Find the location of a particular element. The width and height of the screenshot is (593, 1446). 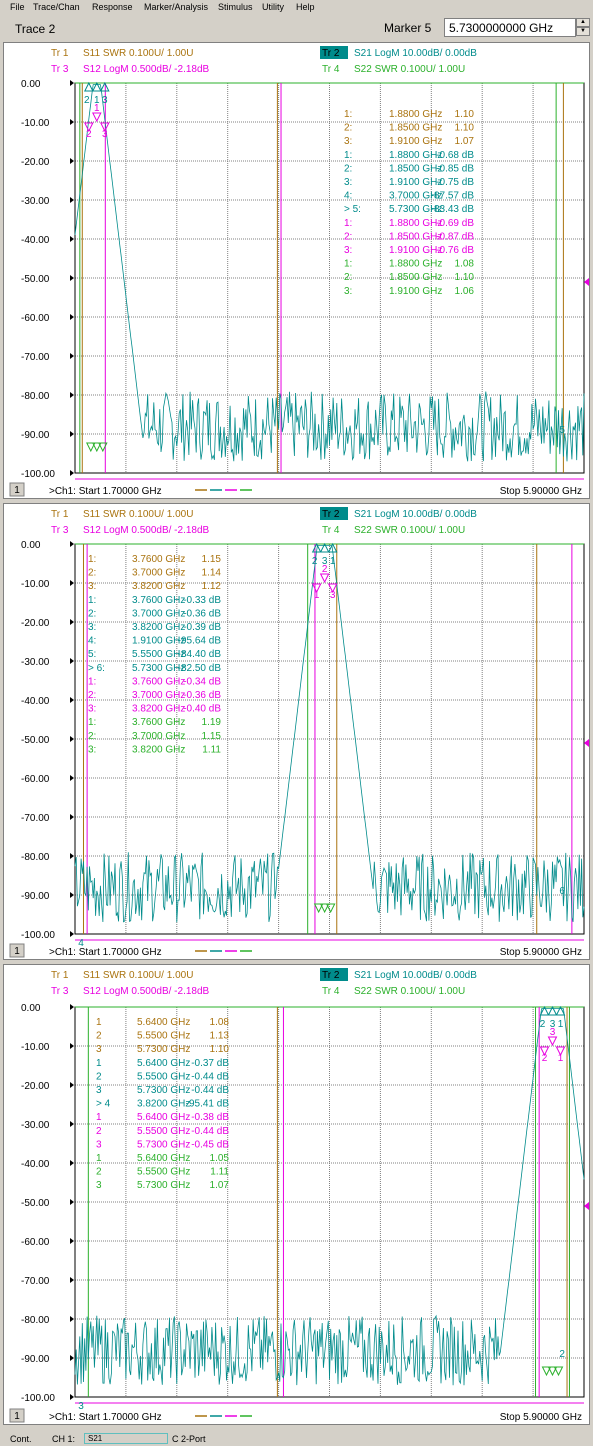

plot-marker-label: 5 is located at coordinates (562, 430).